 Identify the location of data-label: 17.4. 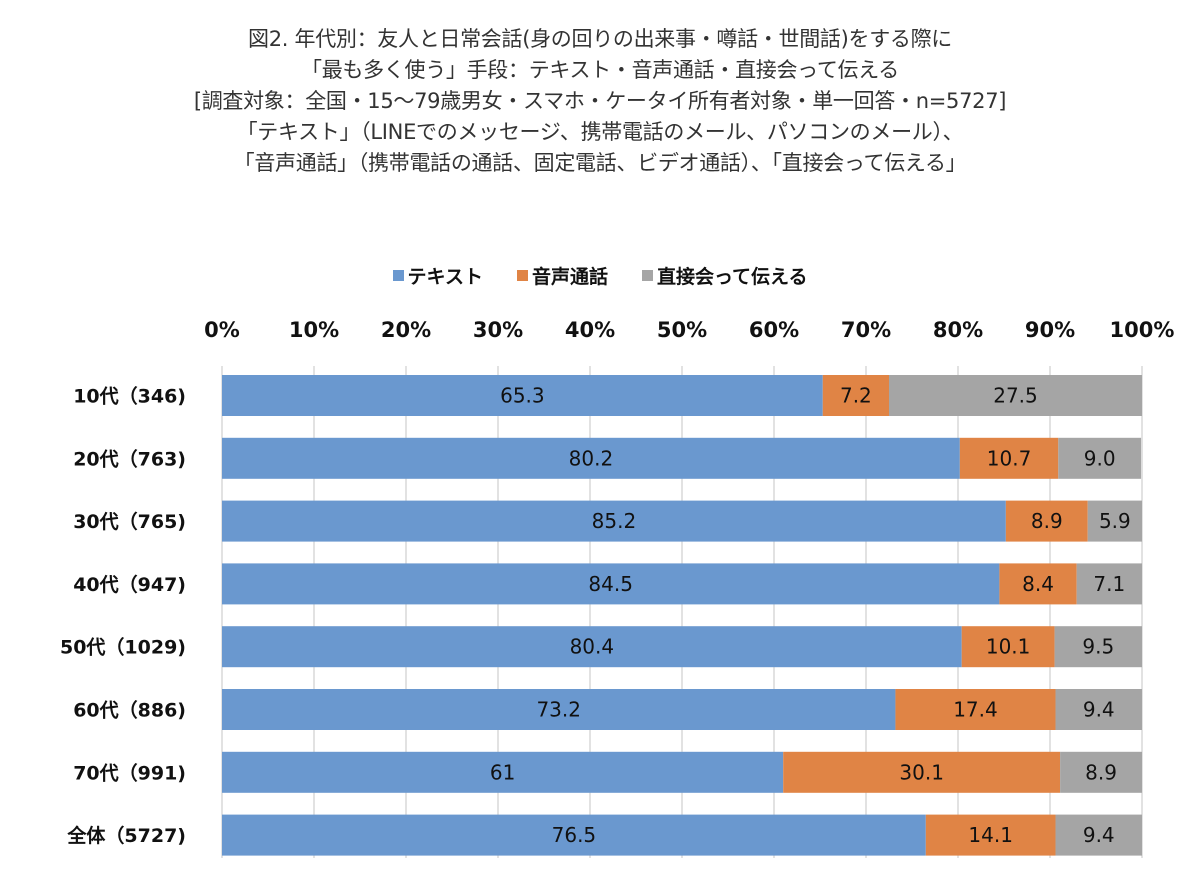
(975, 710).